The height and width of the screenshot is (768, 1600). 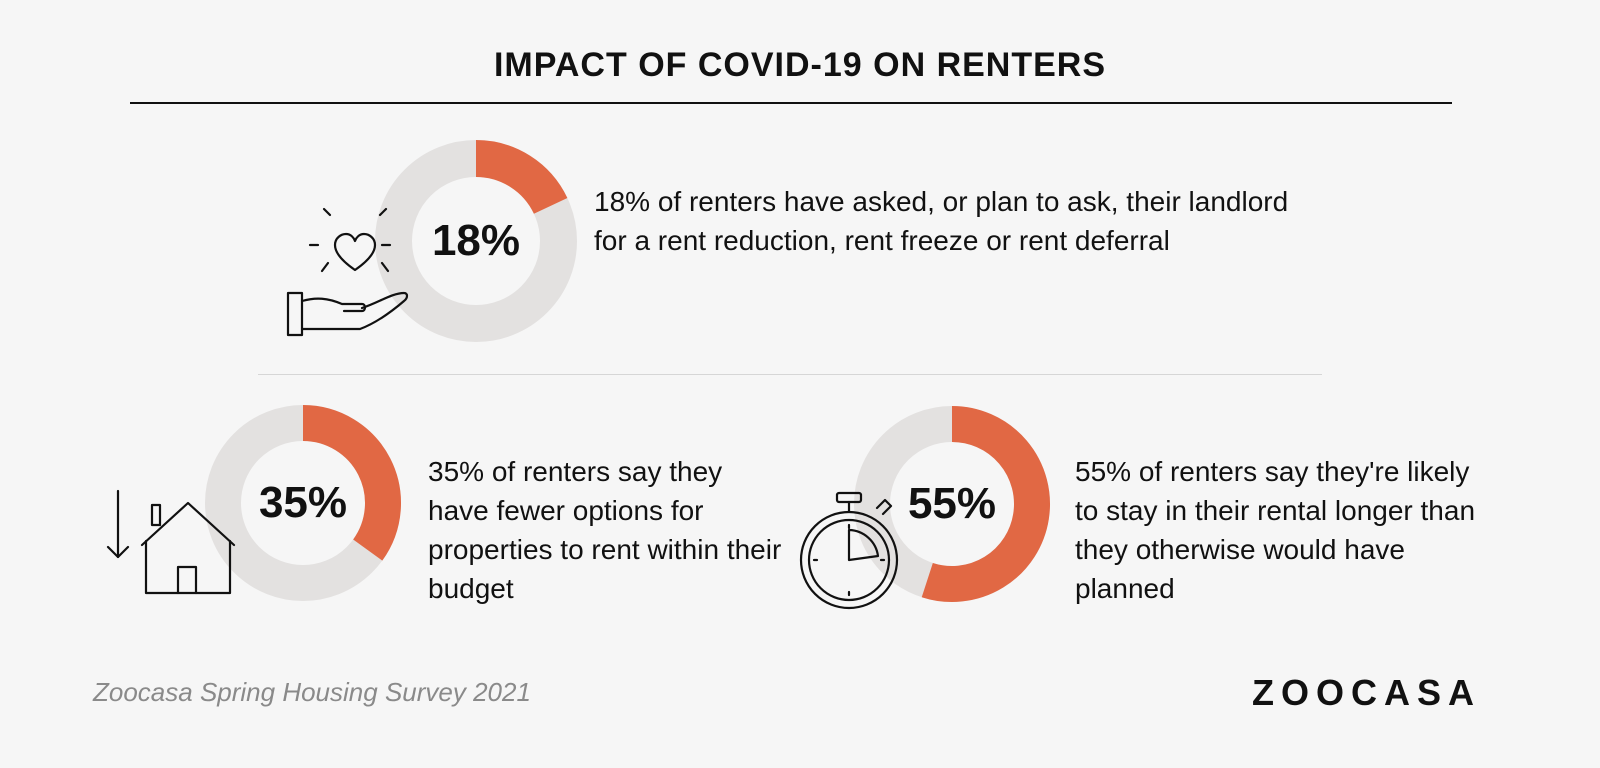 I want to click on donut-chart-35: 35%, so click(x=303, y=503).